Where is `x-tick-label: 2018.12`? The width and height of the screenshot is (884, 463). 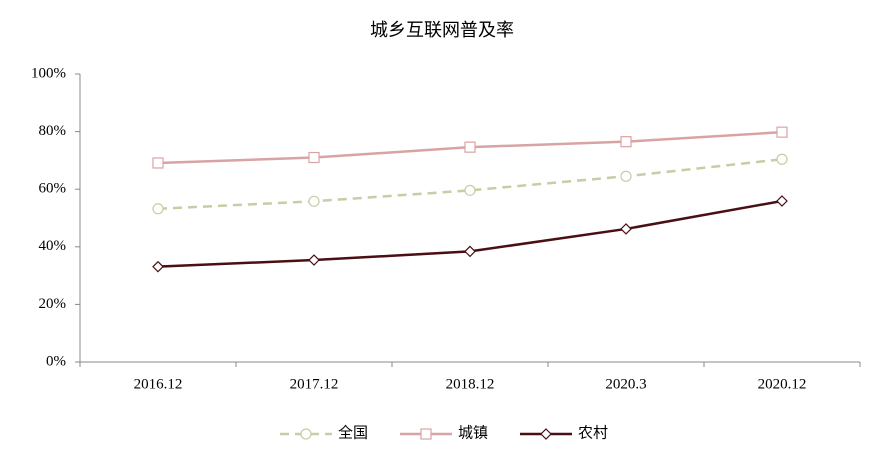
x-tick-label: 2018.12 is located at coordinates (470, 384).